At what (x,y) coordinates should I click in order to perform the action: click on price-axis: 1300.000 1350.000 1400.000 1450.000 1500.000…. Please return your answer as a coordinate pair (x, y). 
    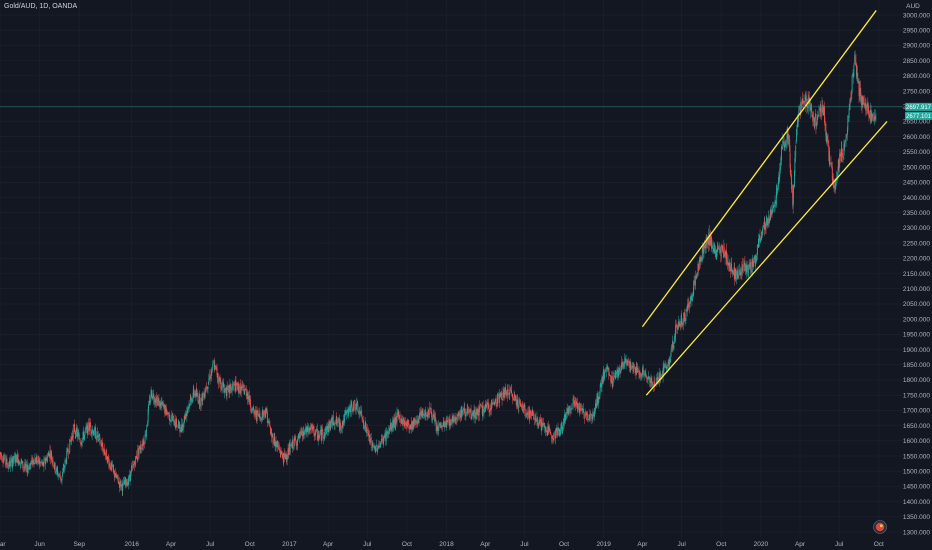
    Looking at the image, I should click on (917, 275).